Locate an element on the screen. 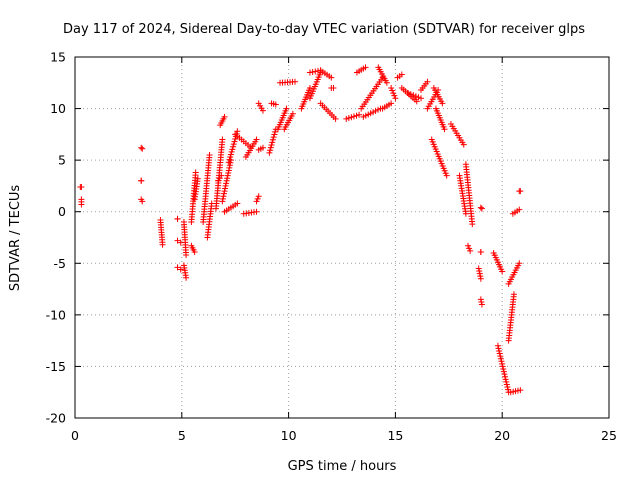  x-tick-label: 20 is located at coordinates (502, 435).